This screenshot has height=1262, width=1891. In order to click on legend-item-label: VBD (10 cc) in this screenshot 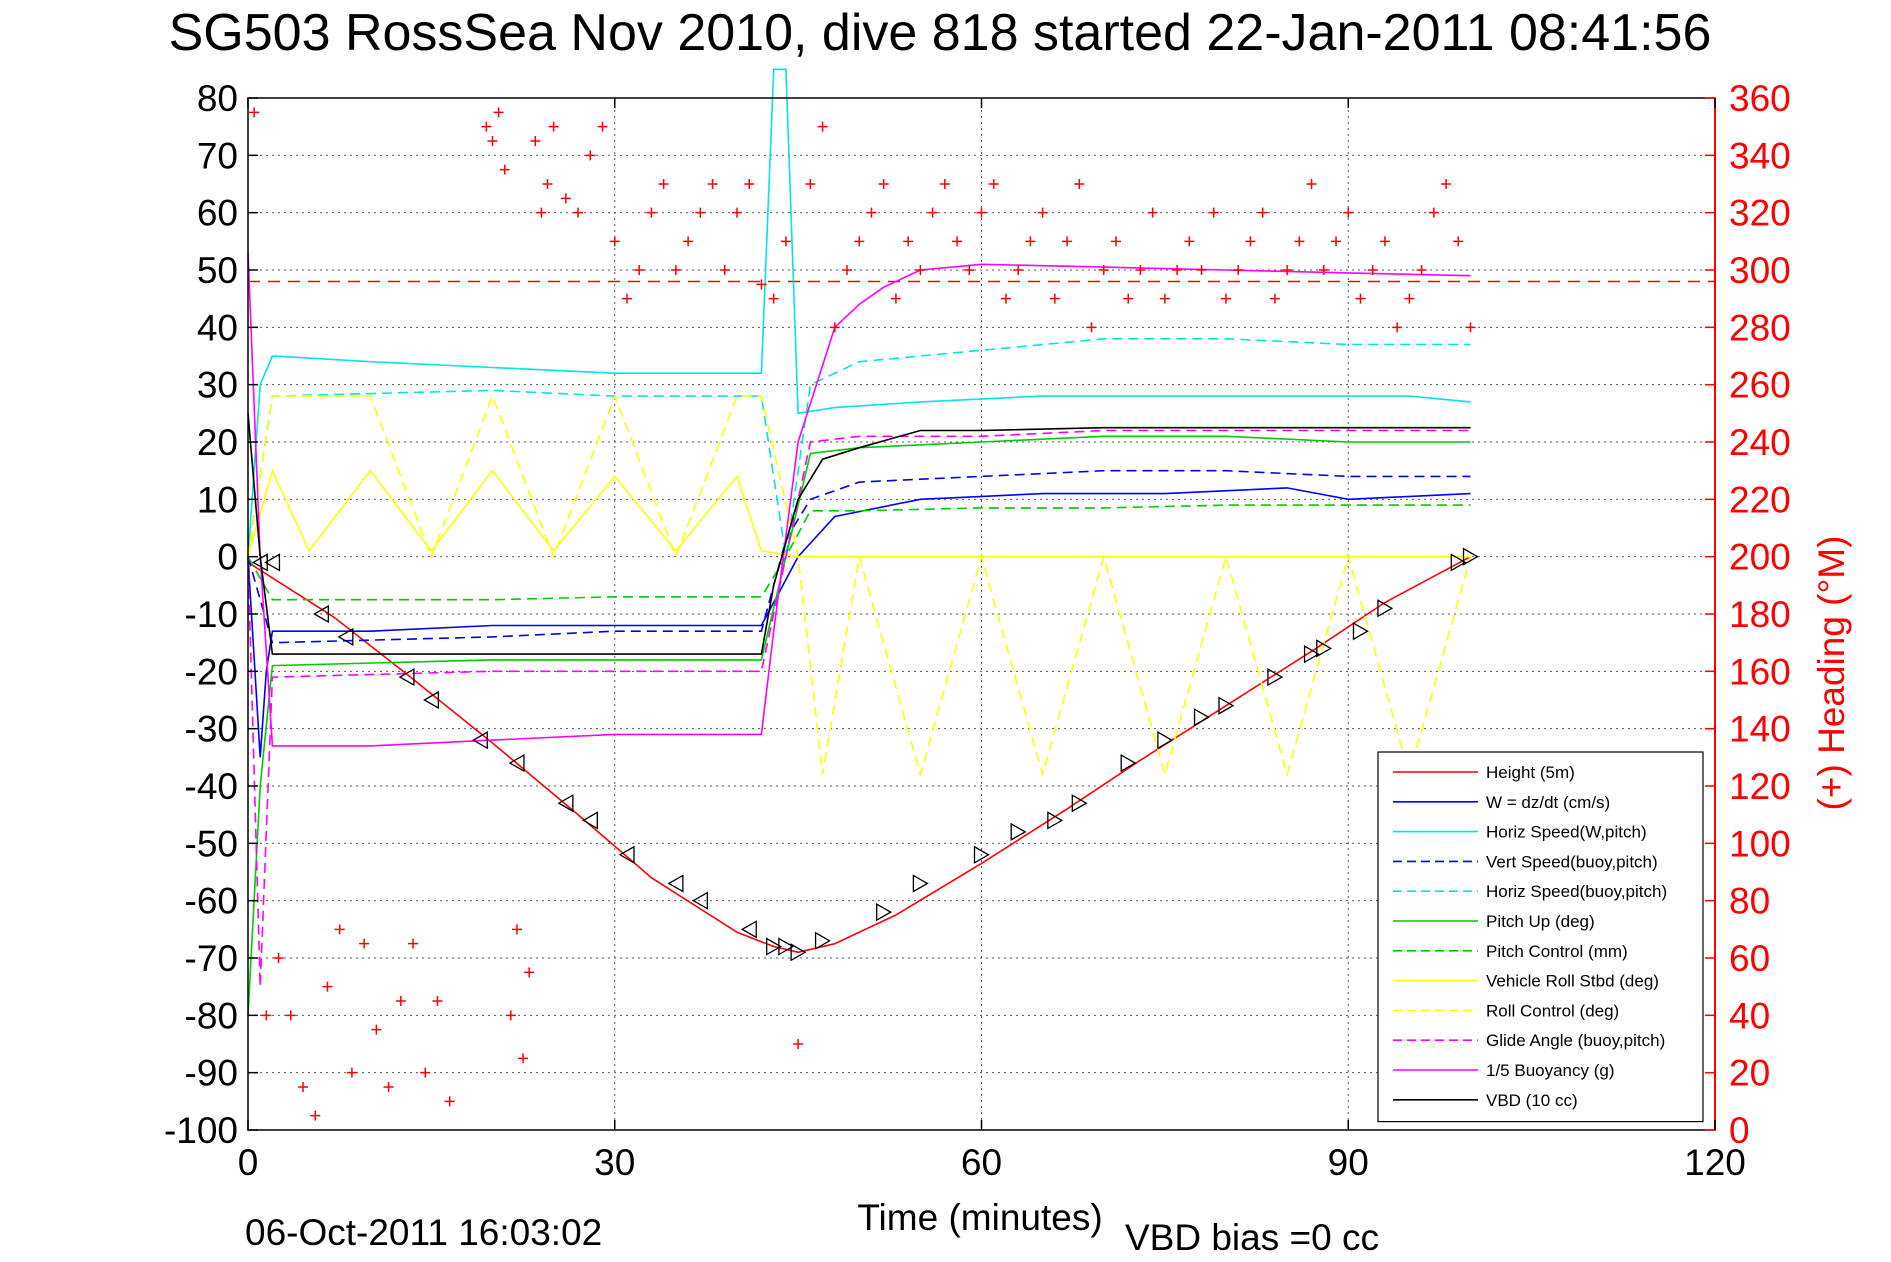, I will do `click(1532, 1100)`.